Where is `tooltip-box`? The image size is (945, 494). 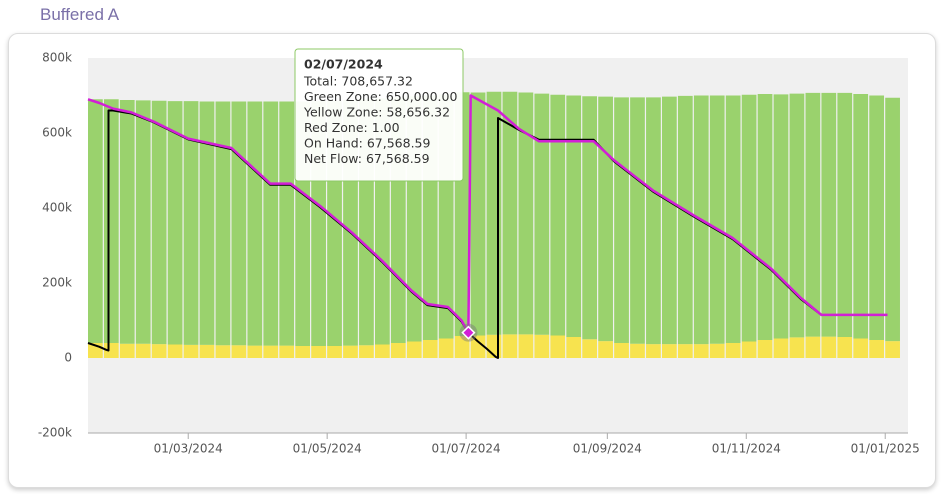 tooltip-box is located at coordinates (379, 115).